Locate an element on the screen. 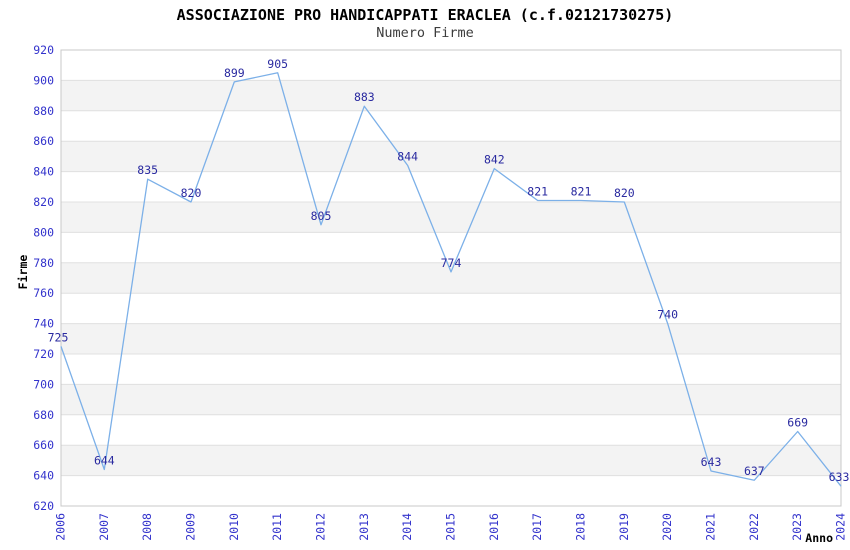 The image size is (850, 550). x-tick-label: 2014 is located at coordinates (407, 527).